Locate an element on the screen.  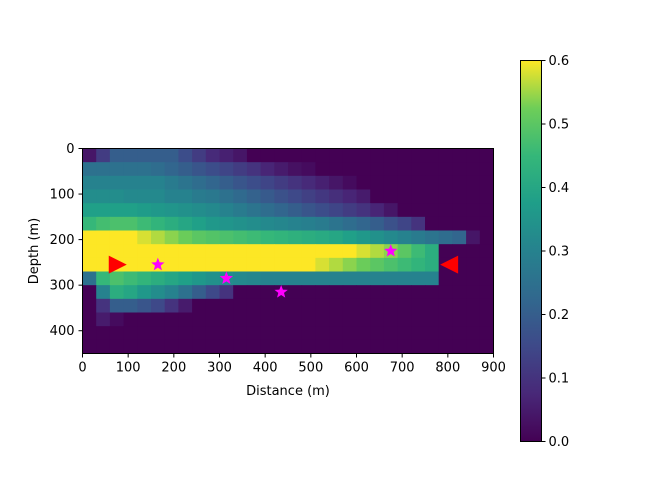
x-tick-label: 100 is located at coordinates (128, 368).